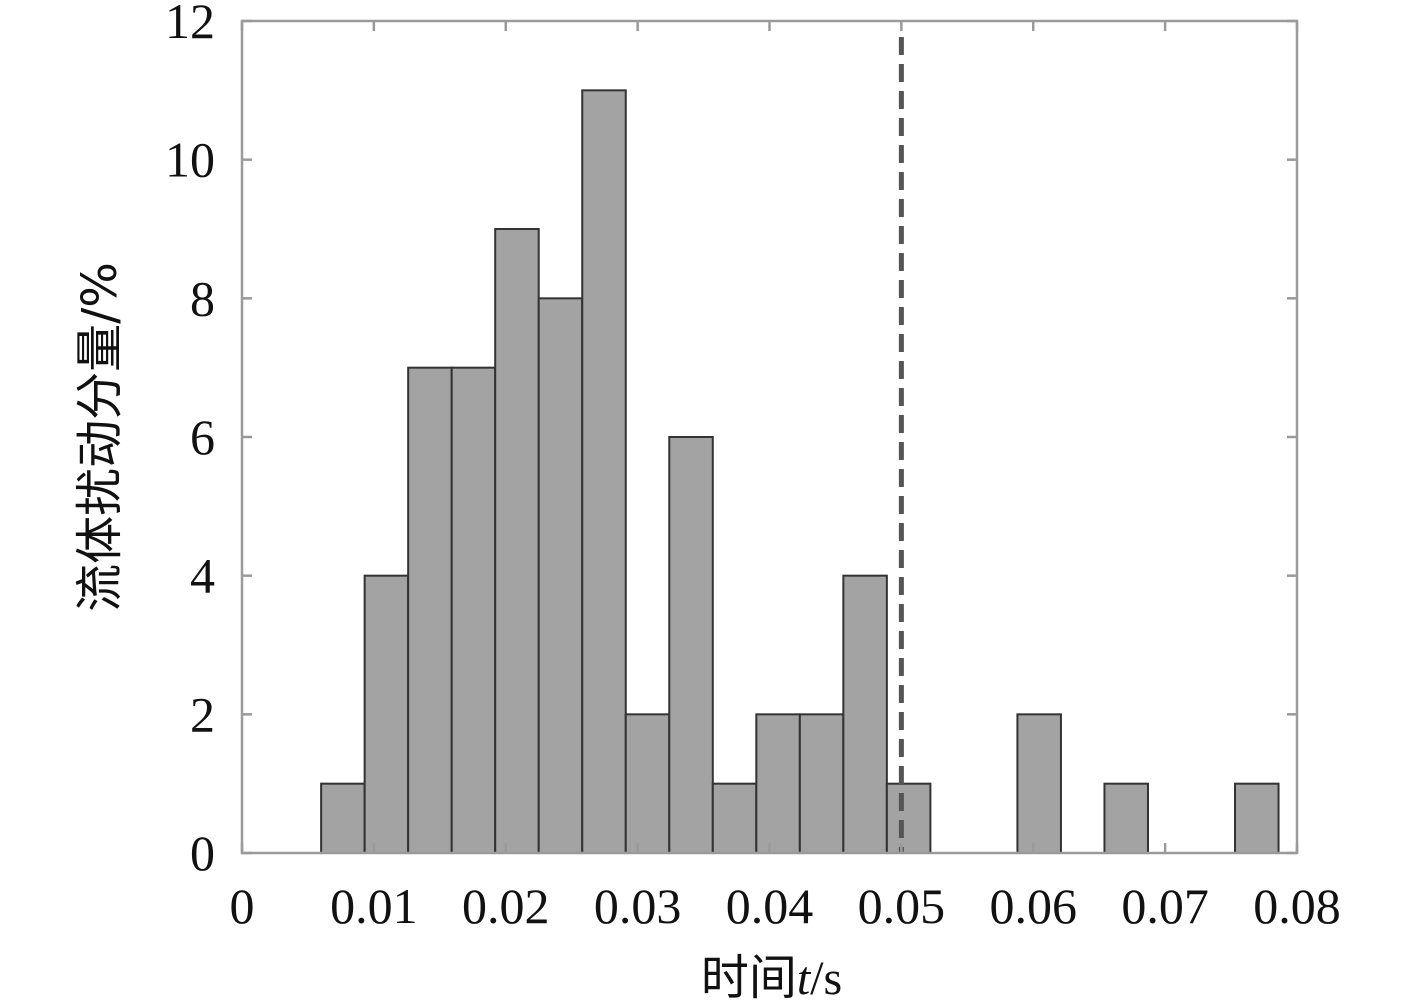  I want to click on x-tick-label-6: 0.06, so click(1034, 906).